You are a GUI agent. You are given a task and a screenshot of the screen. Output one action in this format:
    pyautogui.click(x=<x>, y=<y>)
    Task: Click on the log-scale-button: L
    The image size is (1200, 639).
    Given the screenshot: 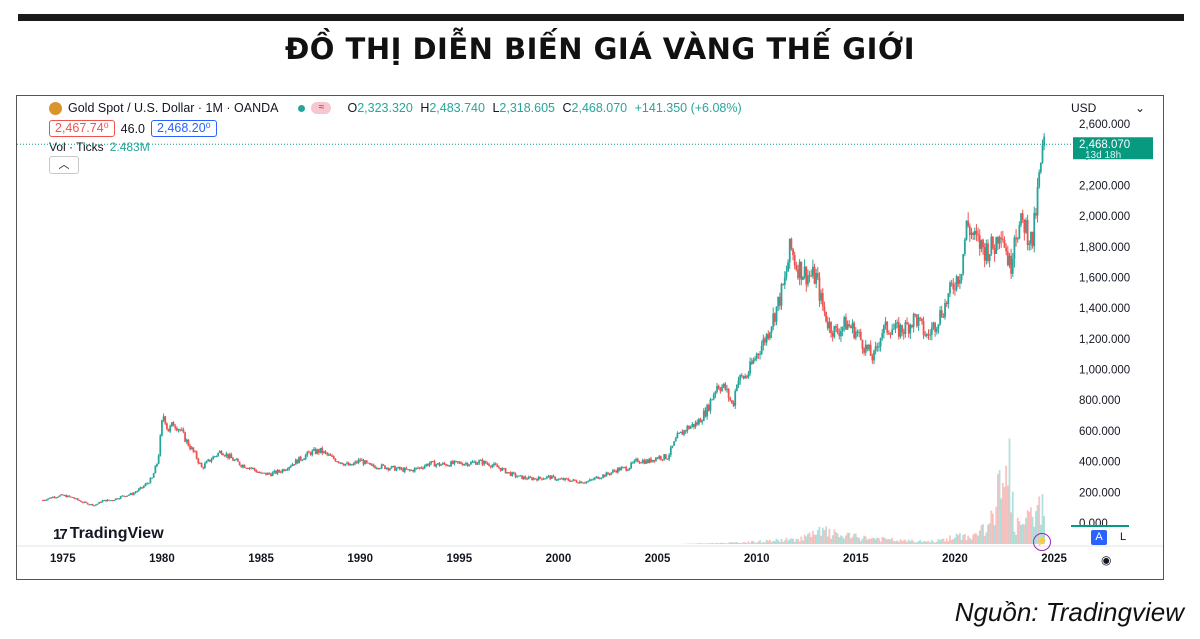 What is the action you would take?
    pyautogui.click(x=1123, y=537)
    